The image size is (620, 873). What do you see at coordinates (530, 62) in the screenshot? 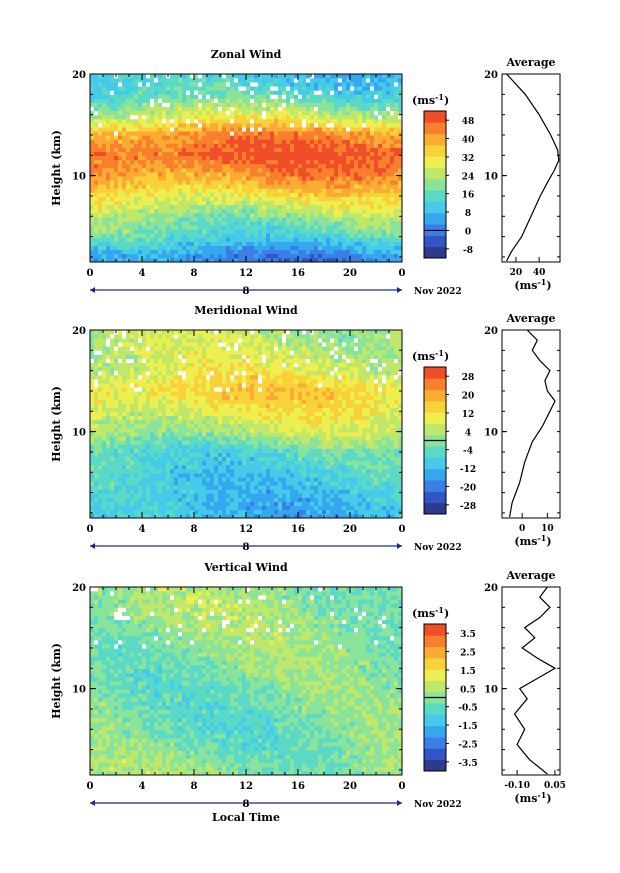
I see `average-title: Average` at bounding box center [530, 62].